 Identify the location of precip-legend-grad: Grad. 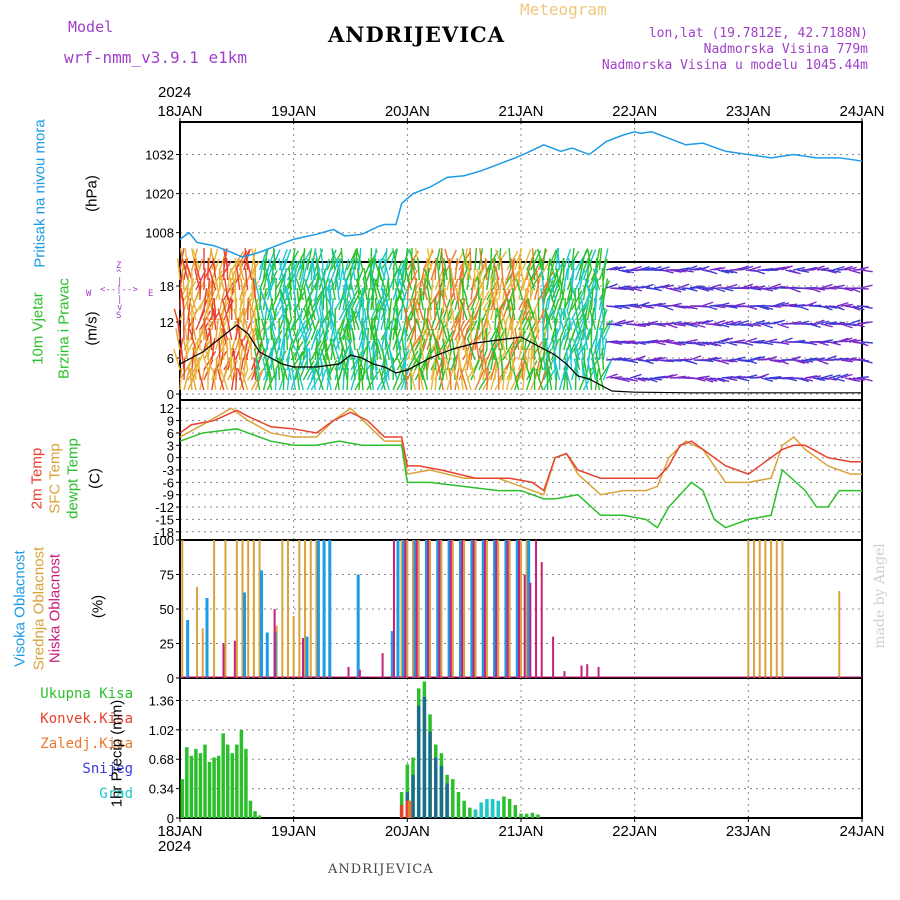
(116, 794).